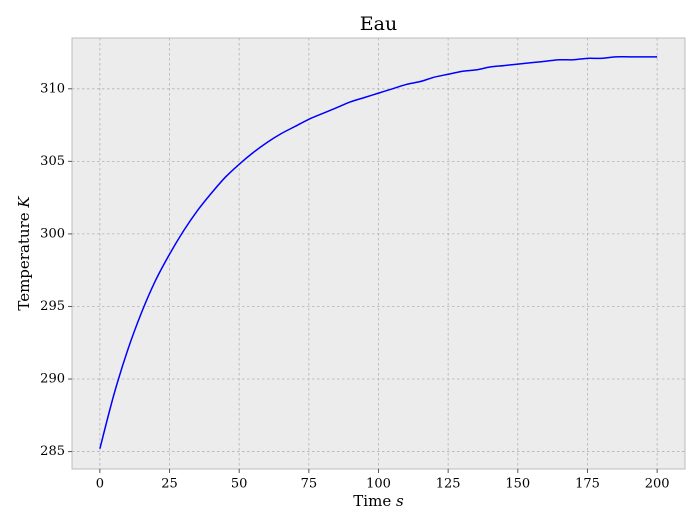  I want to click on x-tick-label: 50, so click(239, 484).